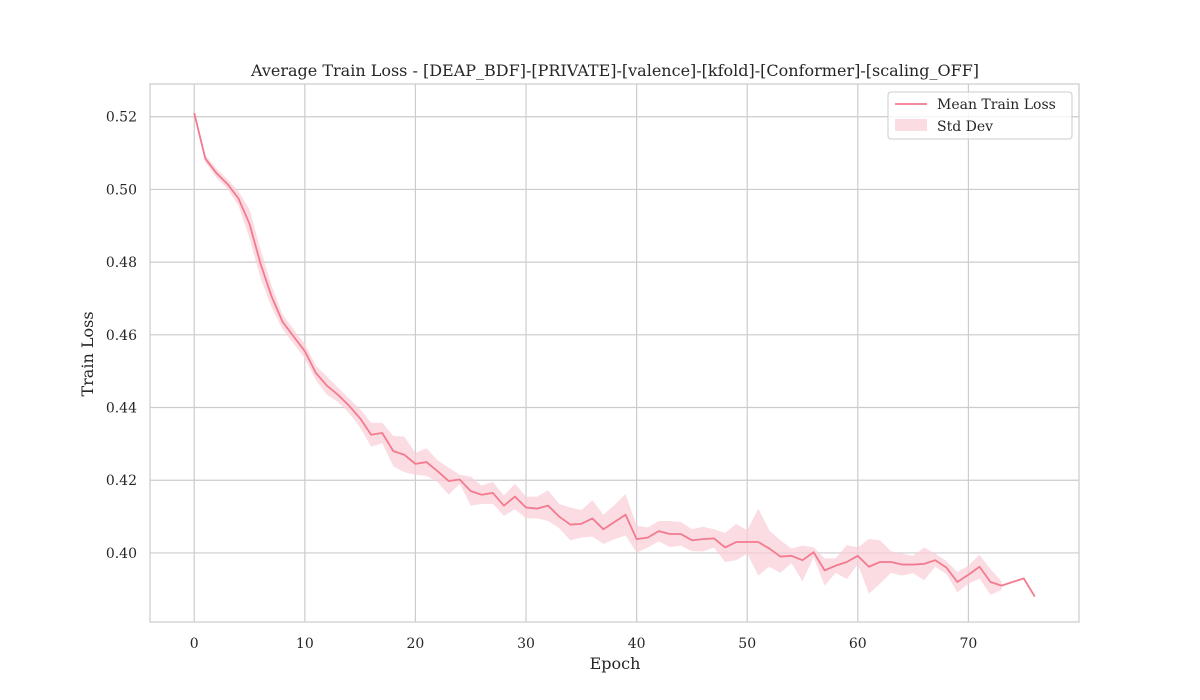 The width and height of the screenshot is (1200, 700). I want to click on x-tick-label: 70, so click(968, 644).